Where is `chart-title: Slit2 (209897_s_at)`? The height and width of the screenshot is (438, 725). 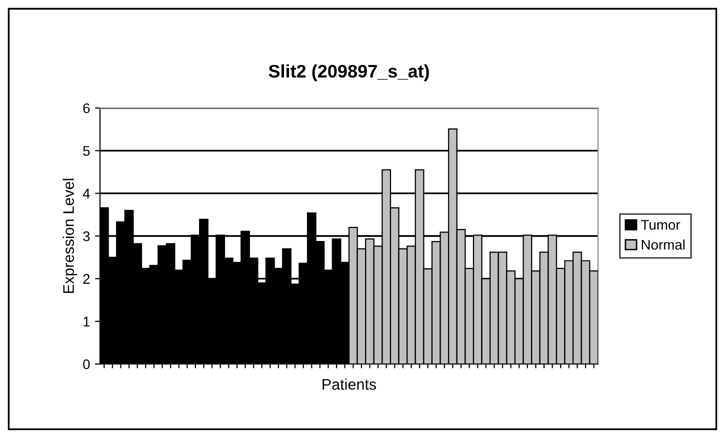
chart-title: Slit2 (209897_s_at) is located at coordinates (348, 73).